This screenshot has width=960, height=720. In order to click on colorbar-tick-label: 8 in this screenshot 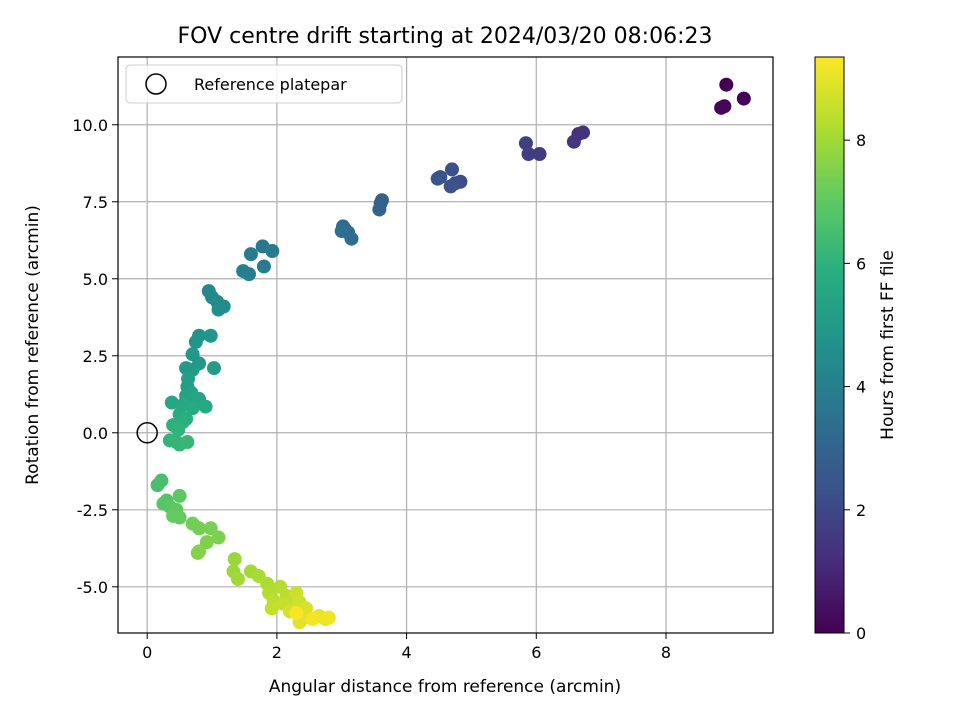, I will do `click(861, 140)`.